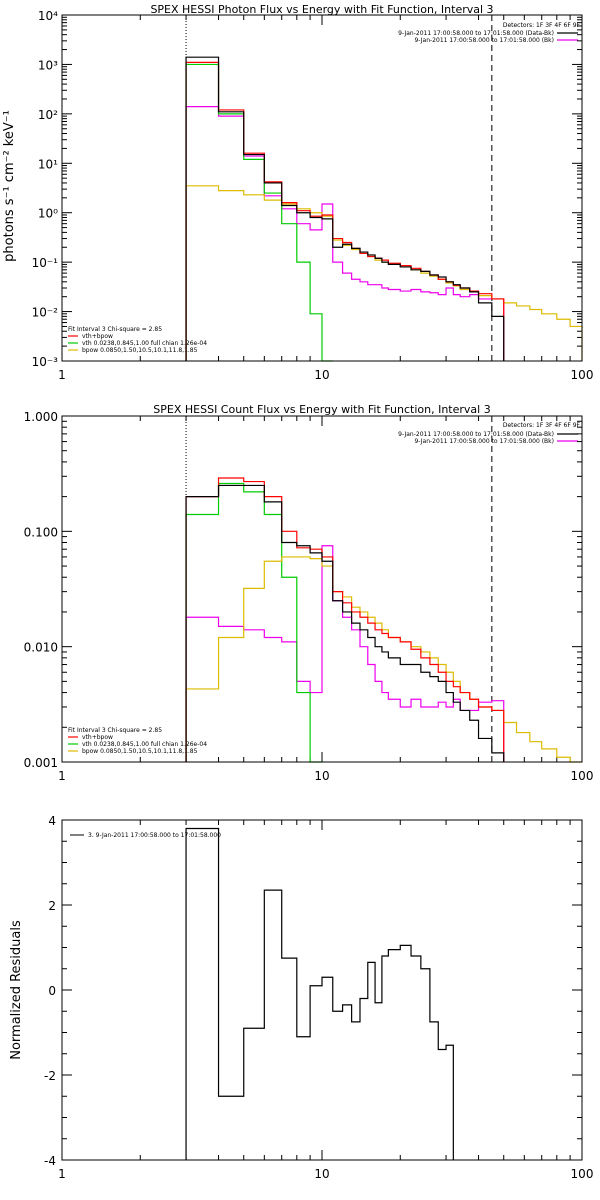  Describe the element at coordinates (115, 329) in the screenshot. I see `photon-fit-legend-entry: Fit Interval 3 Chi-square = 2.85` at that location.